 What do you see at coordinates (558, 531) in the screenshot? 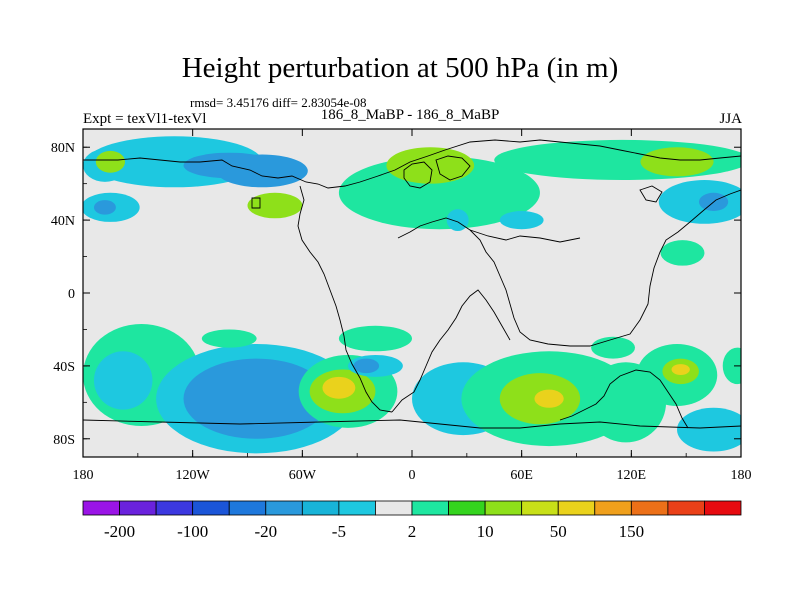
I see `colorbar-label: 50` at bounding box center [558, 531].